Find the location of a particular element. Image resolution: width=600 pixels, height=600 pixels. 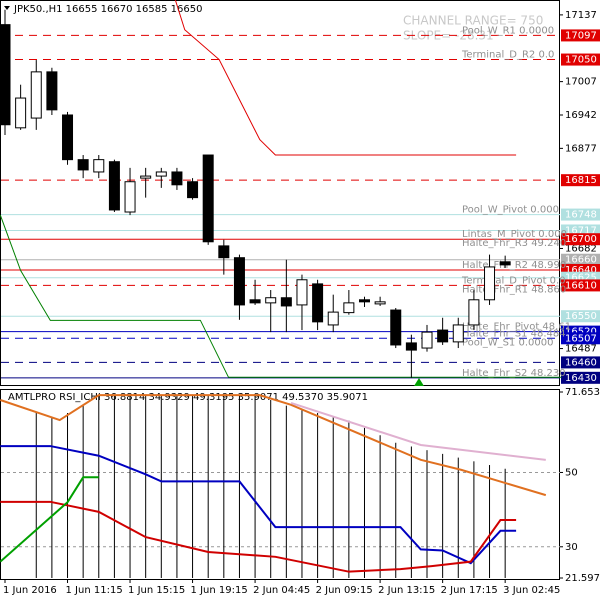

y-tick-label: 17137 is located at coordinates (581, 15).